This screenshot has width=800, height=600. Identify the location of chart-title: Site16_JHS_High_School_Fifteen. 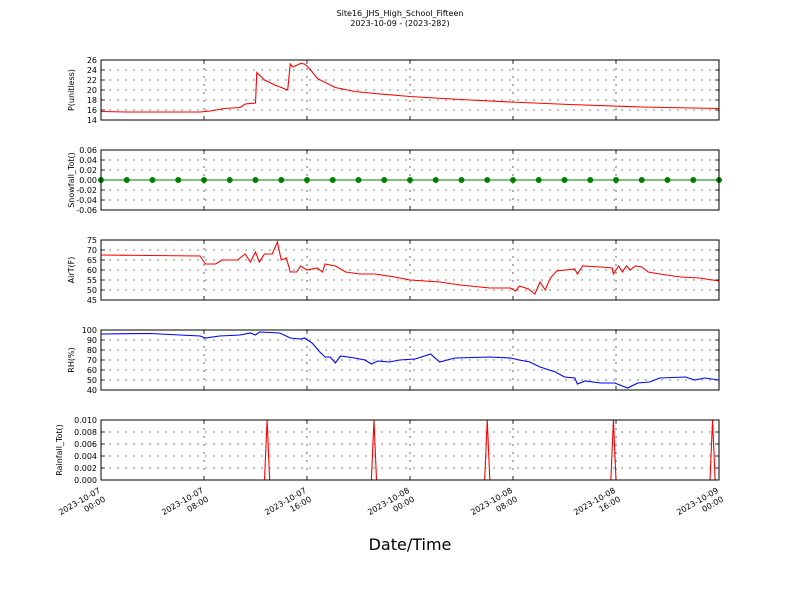
(400, 13).